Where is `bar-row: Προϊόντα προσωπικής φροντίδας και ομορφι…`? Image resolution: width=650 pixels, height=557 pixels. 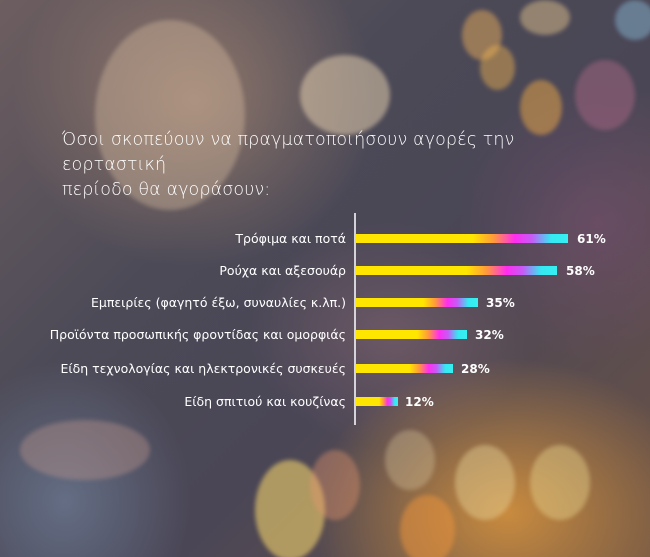
bar-row: Προϊόντα προσωπικής φροντίδας και ομορφι… is located at coordinates (325, 335).